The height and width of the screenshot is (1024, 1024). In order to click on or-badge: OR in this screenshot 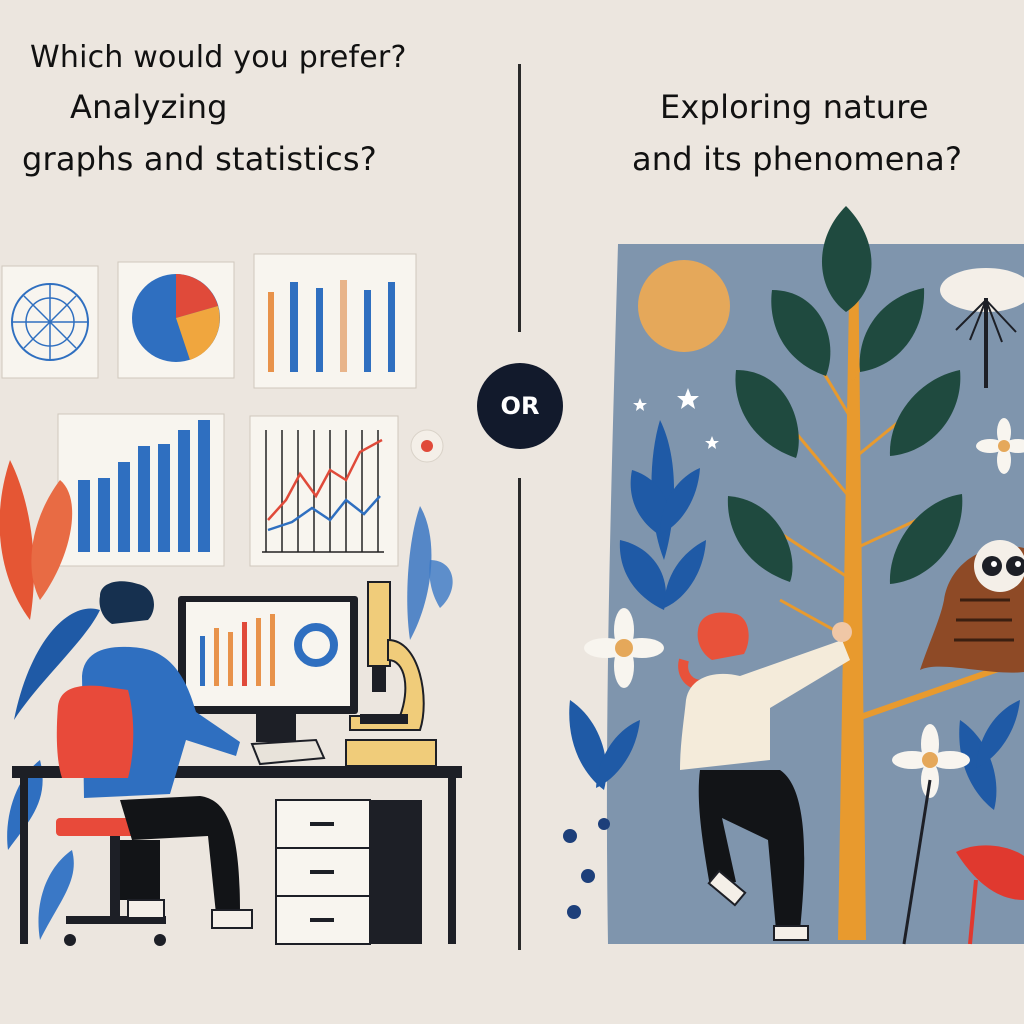, I will do `click(520, 406)`.